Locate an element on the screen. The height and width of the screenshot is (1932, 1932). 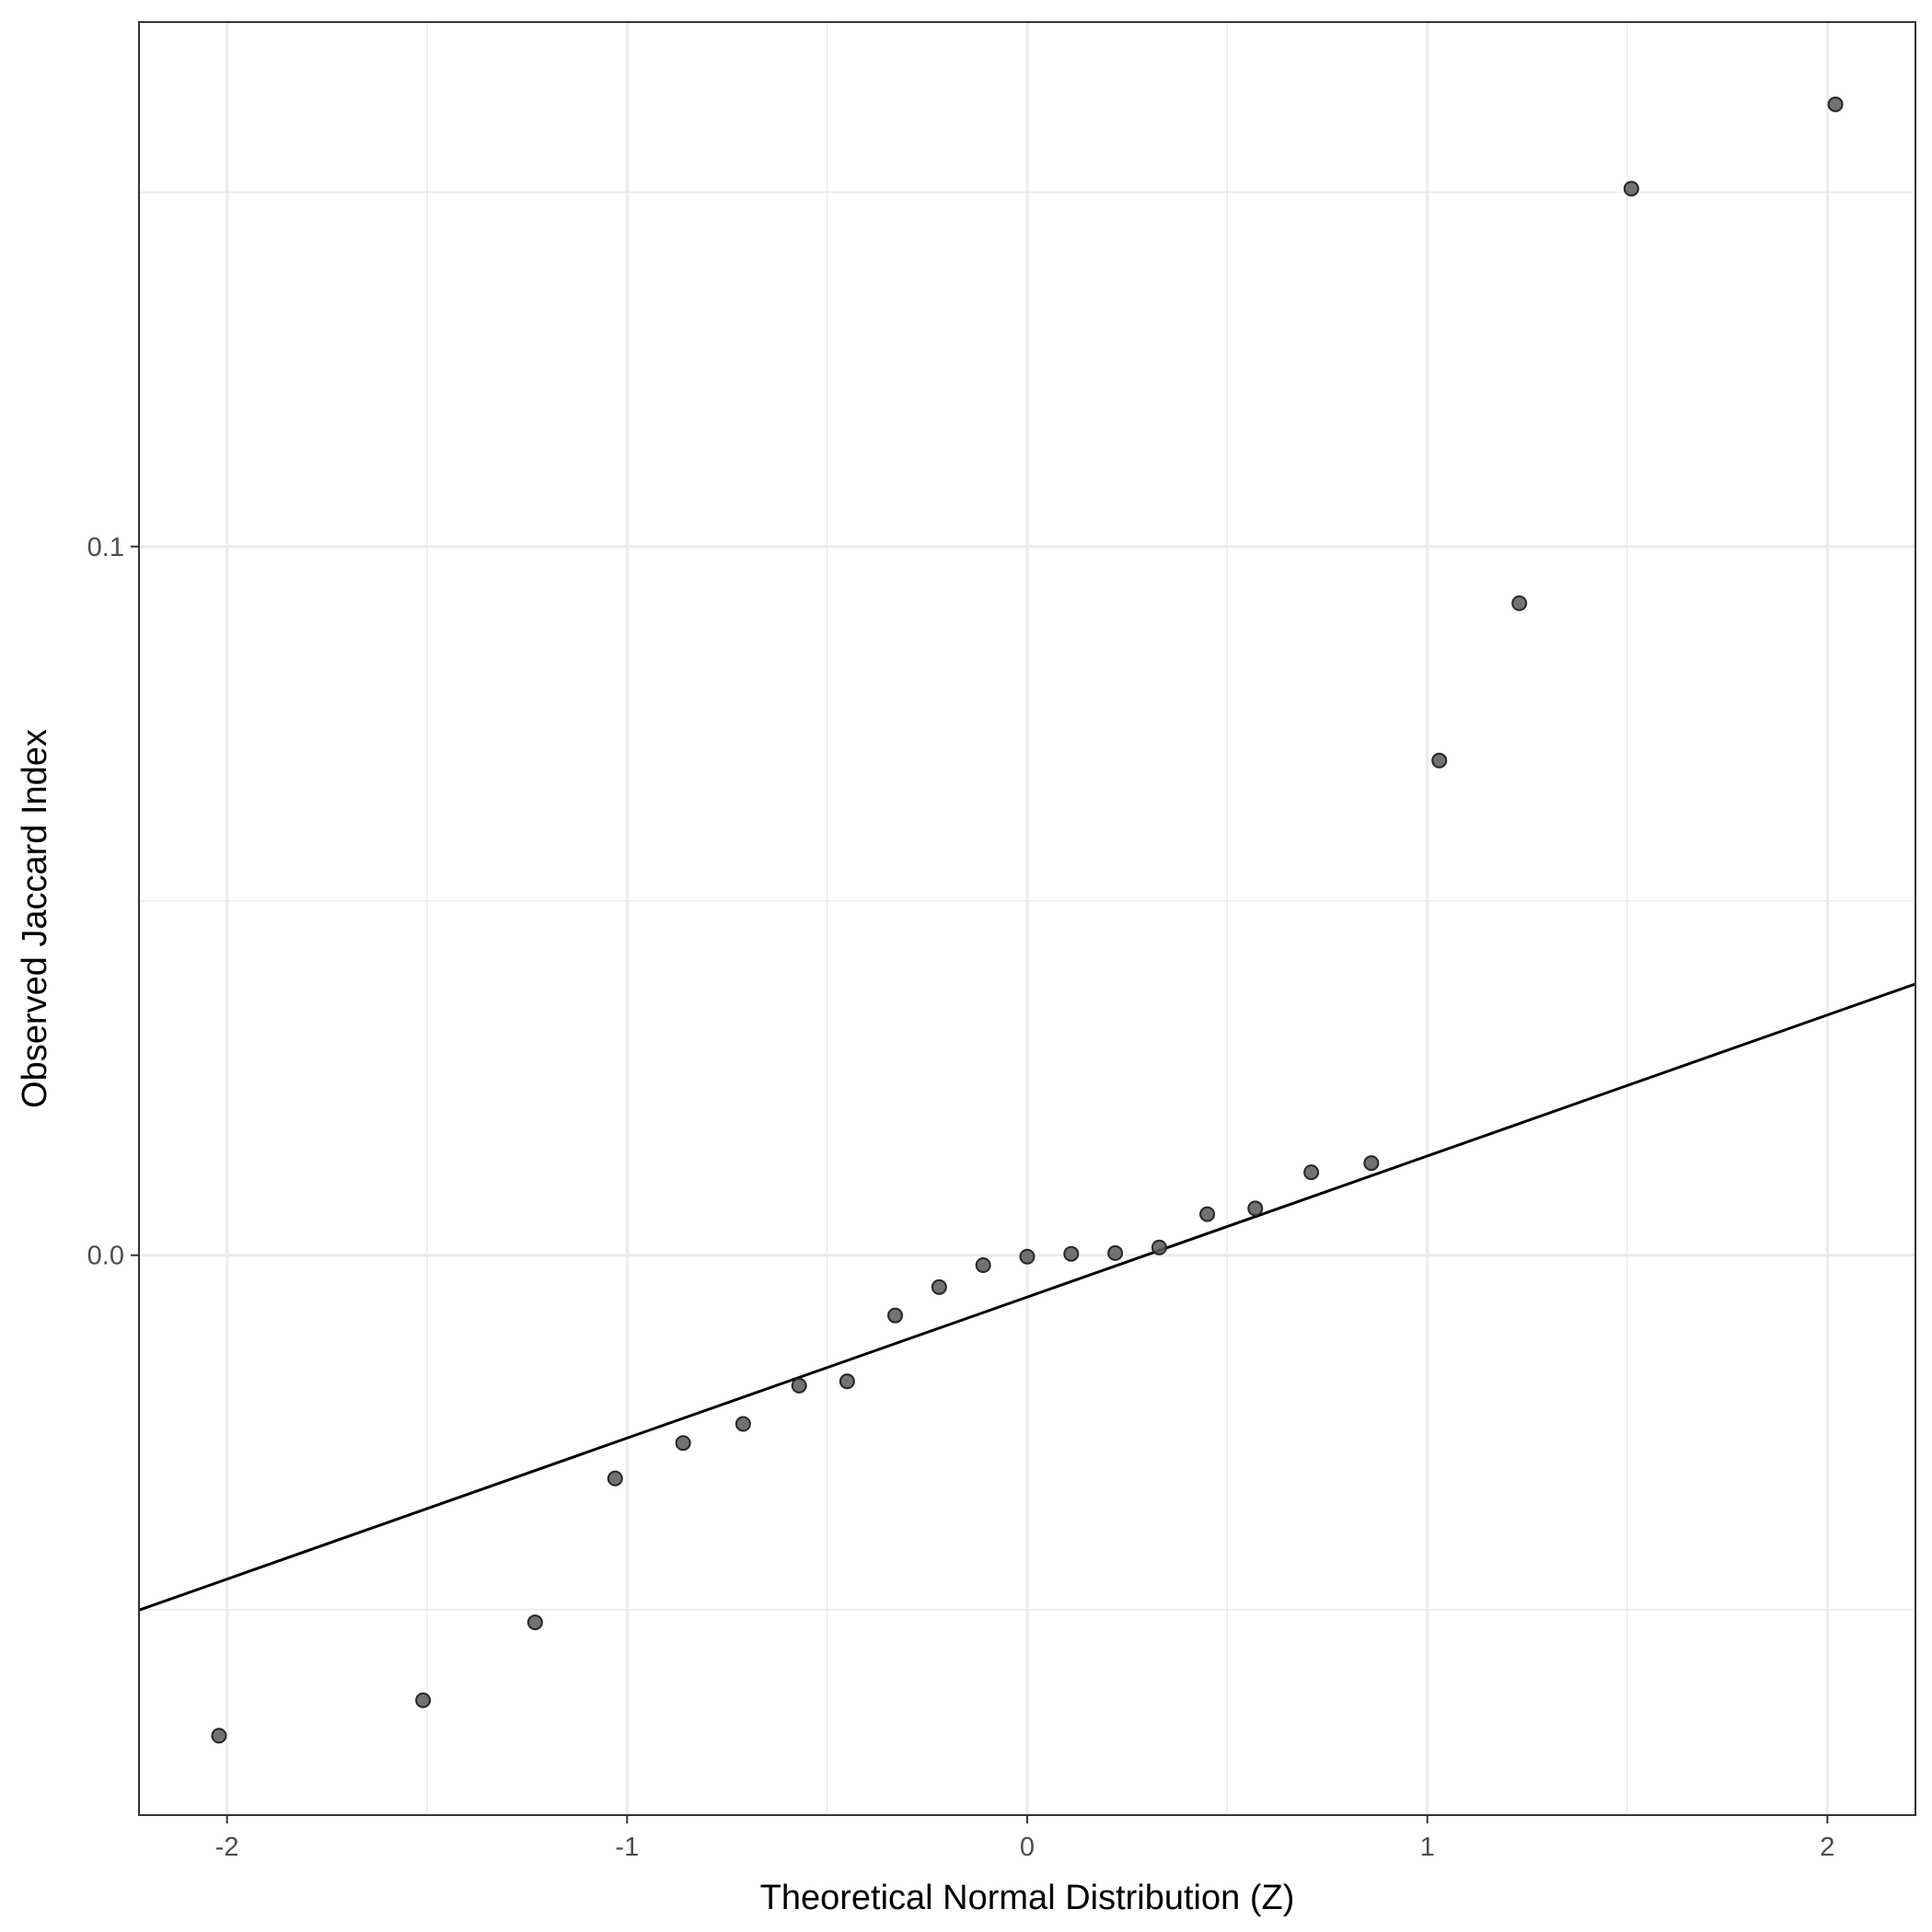
x-tick-label: 1 is located at coordinates (1428, 1848).